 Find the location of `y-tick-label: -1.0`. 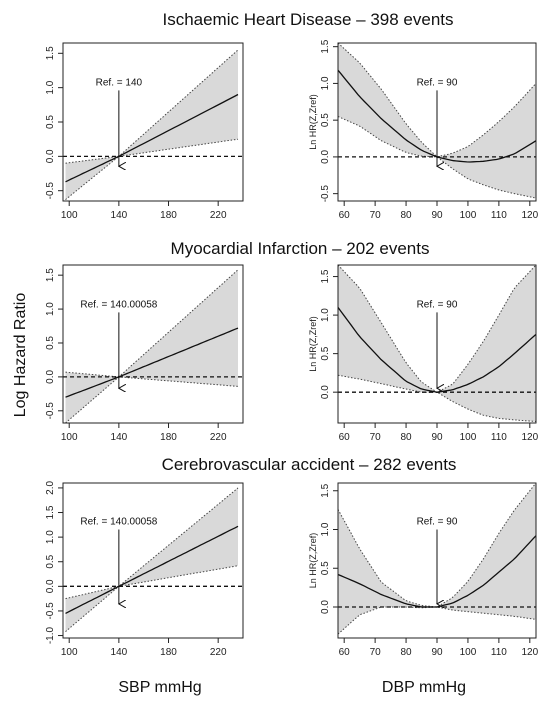

y-tick-label: -1.0 is located at coordinates (50, 635).